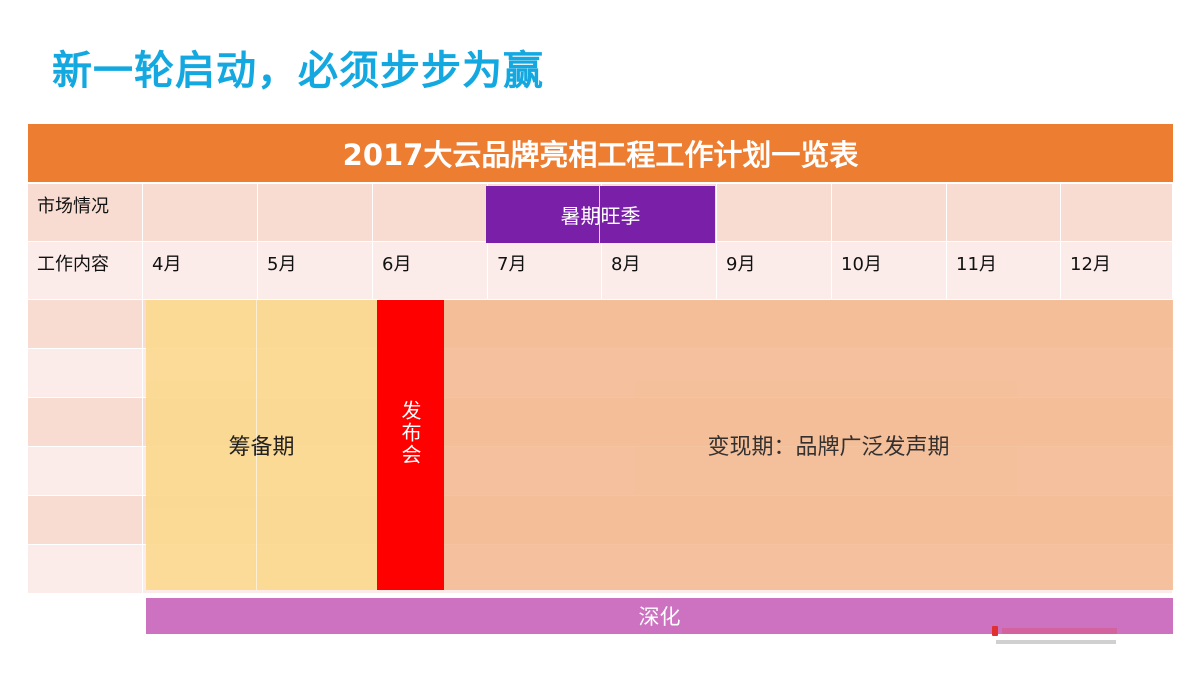  What do you see at coordinates (995, 631) in the screenshot?
I see `logo-mark-icon` at bounding box center [995, 631].